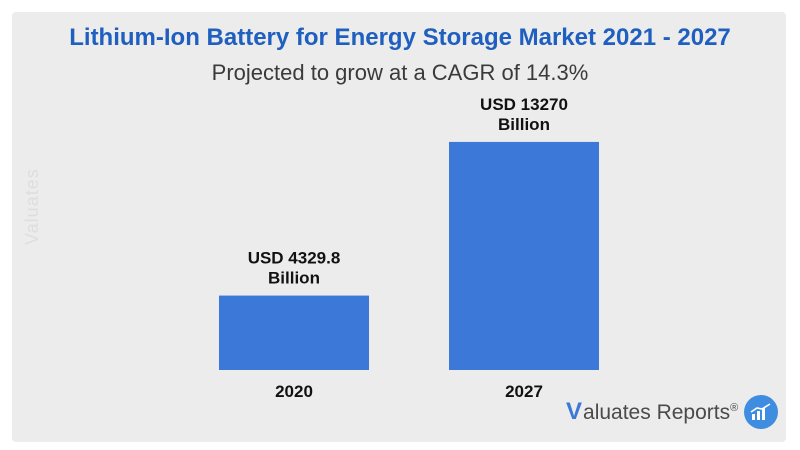 The width and height of the screenshot is (800, 450). Describe the element at coordinates (400, 72) in the screenshot. I see `chart-subtitle: Projected to grow at a CAGR of 14.3%` at that location.